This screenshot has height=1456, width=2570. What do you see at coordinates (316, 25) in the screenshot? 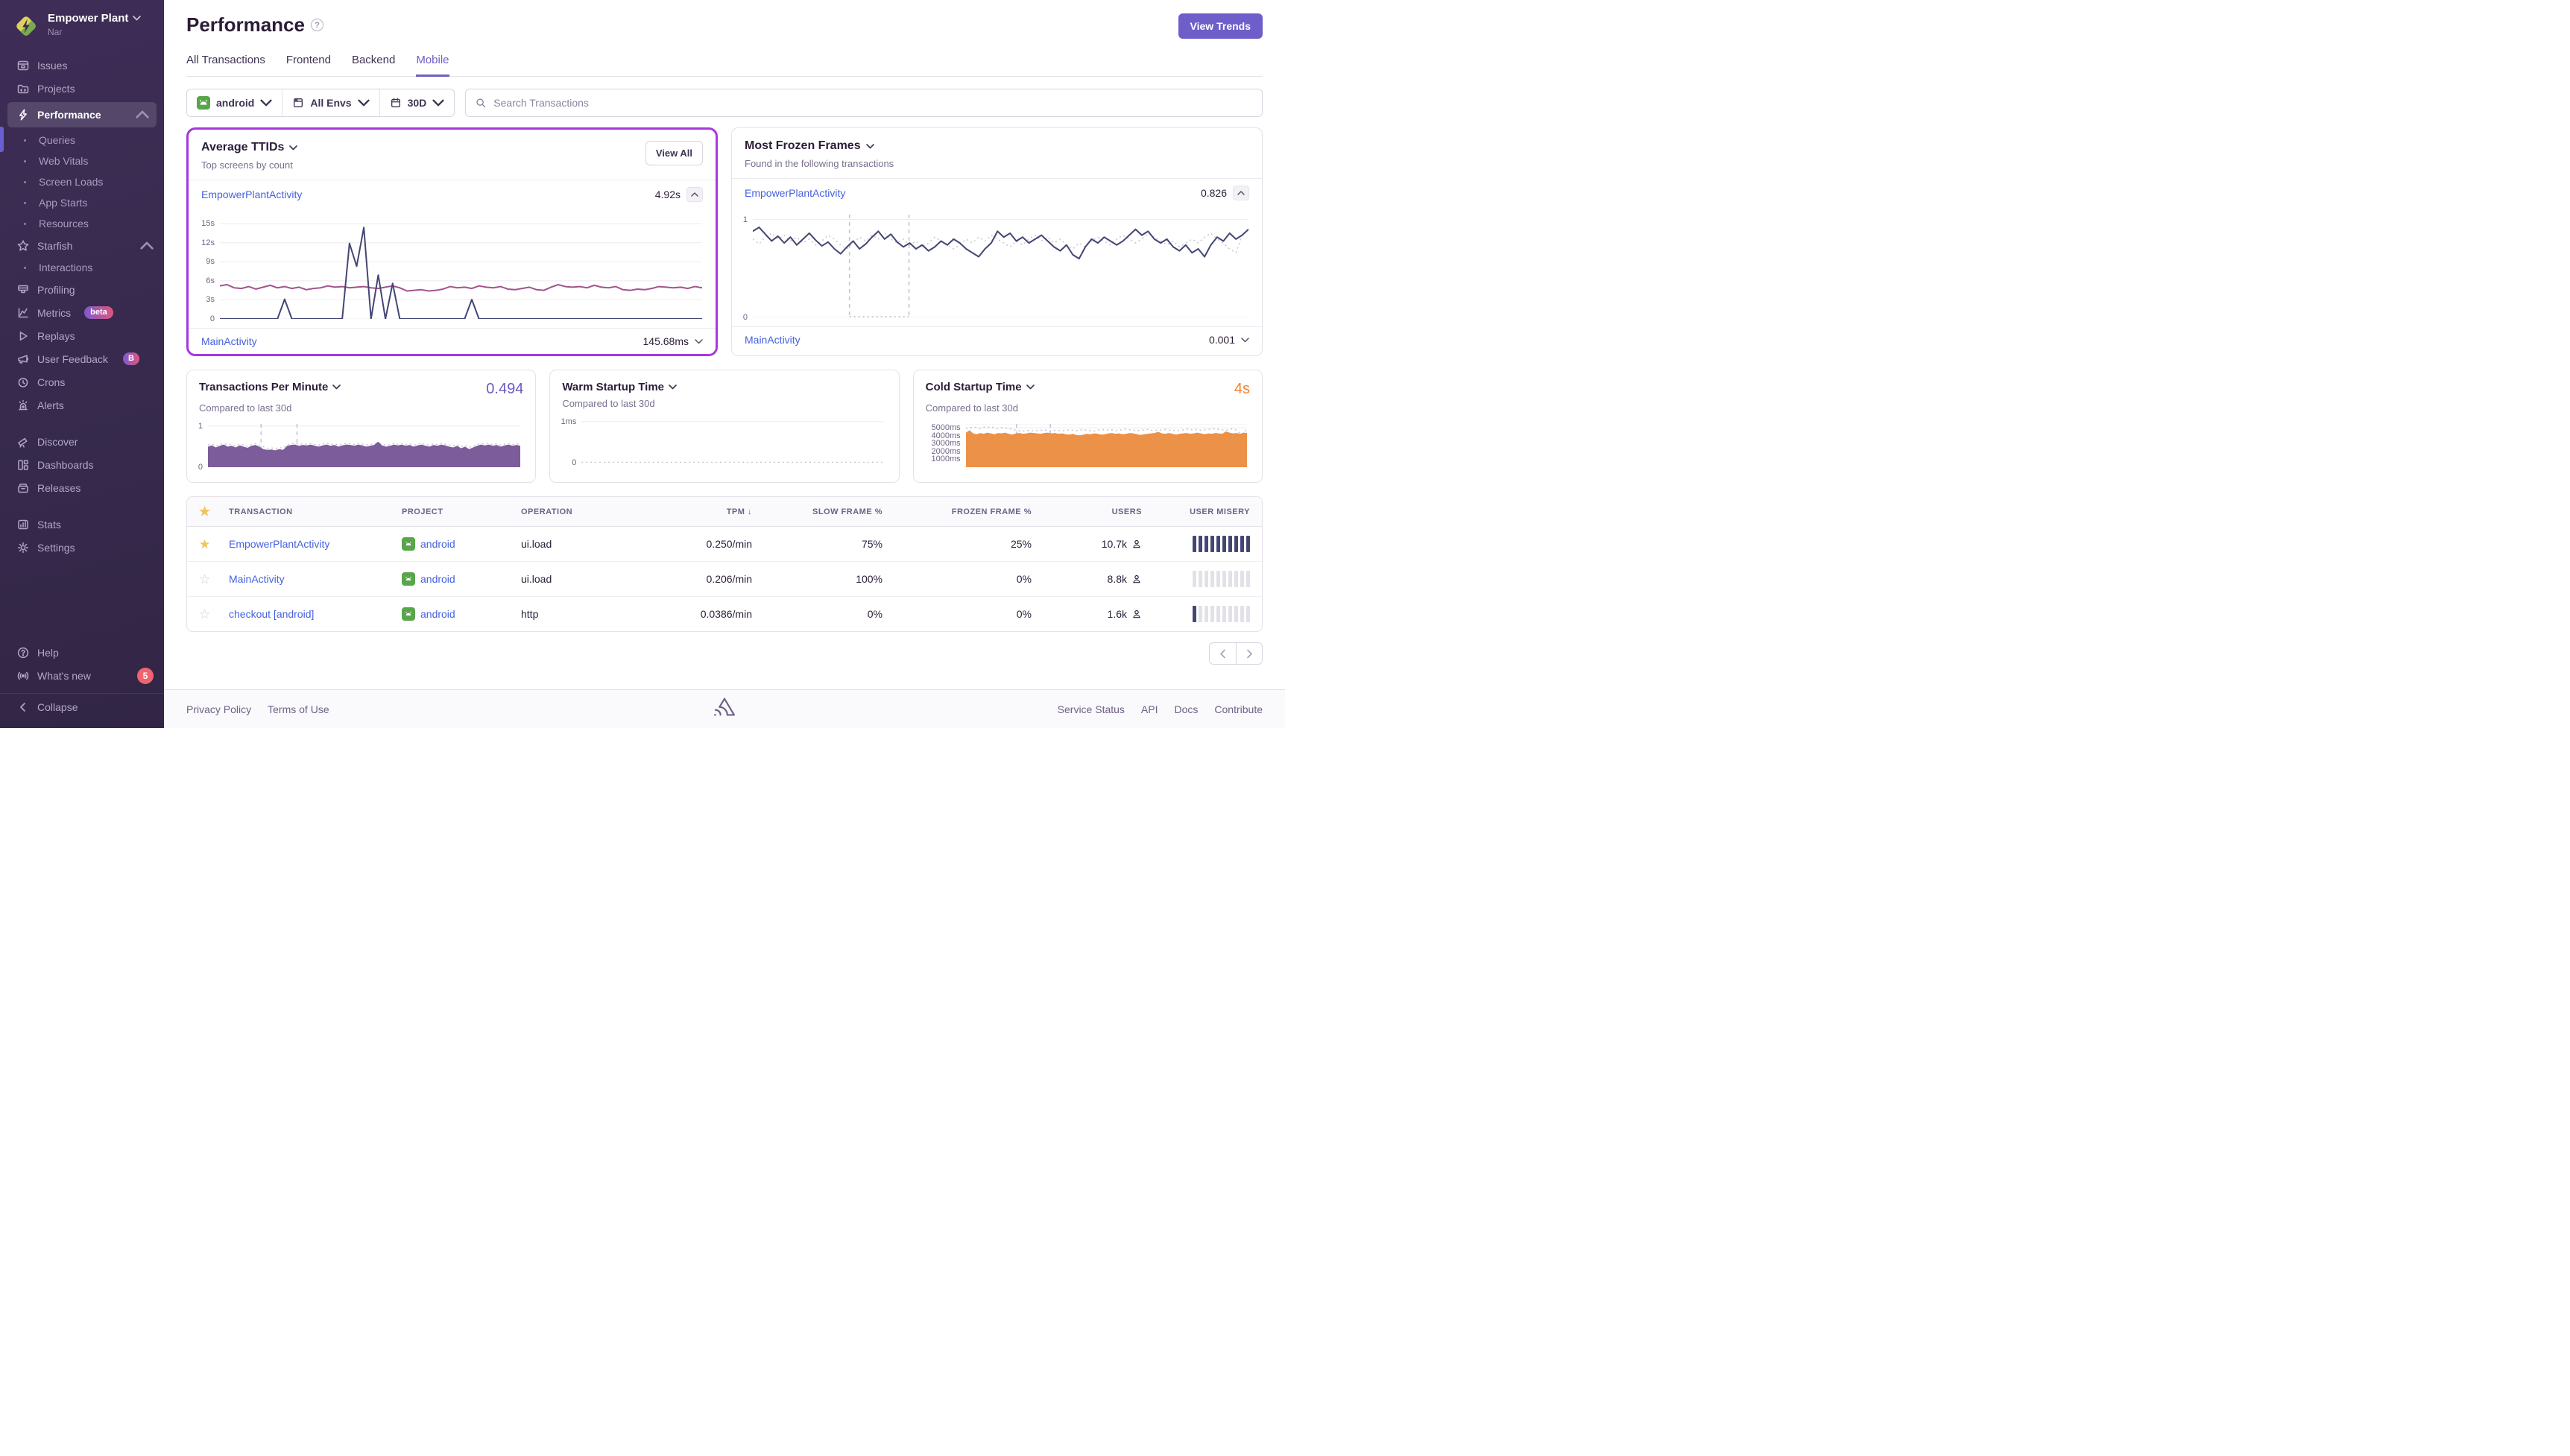
I see `page-help-icon: ?` at bounding box center [316, 25].